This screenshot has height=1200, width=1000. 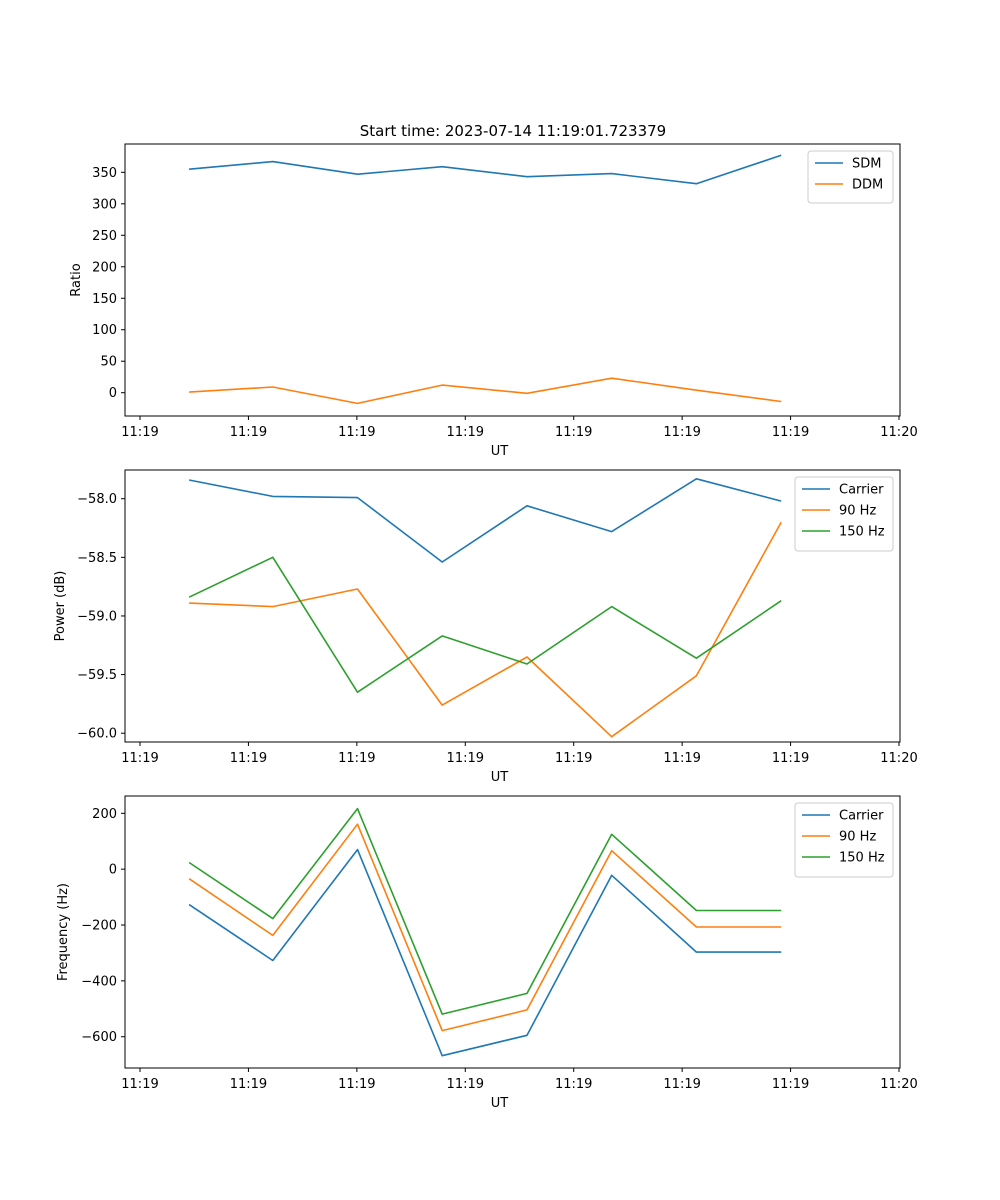 What do you see at coordinates (513, 131) in the screenshot?
I see `figure-title: Start time: 2023-07-14 11:19:01.723379` at bounding box center [513, 131].